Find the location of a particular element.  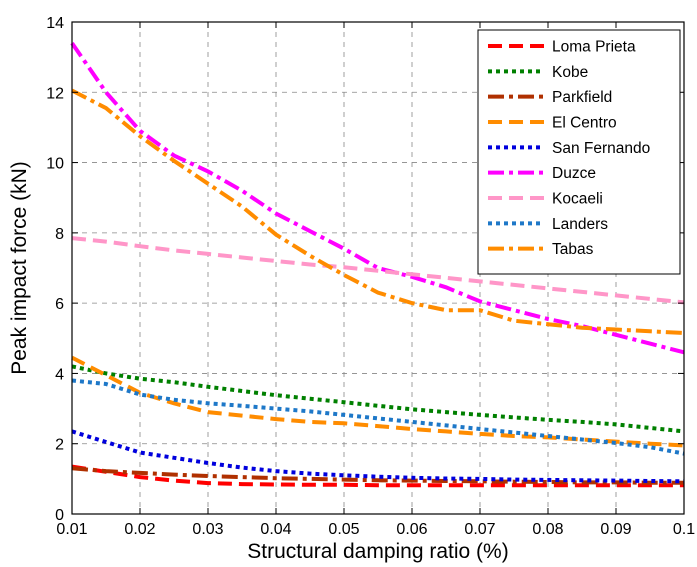

x-tick-label: 0.02 is located at coordinates (139, 529).